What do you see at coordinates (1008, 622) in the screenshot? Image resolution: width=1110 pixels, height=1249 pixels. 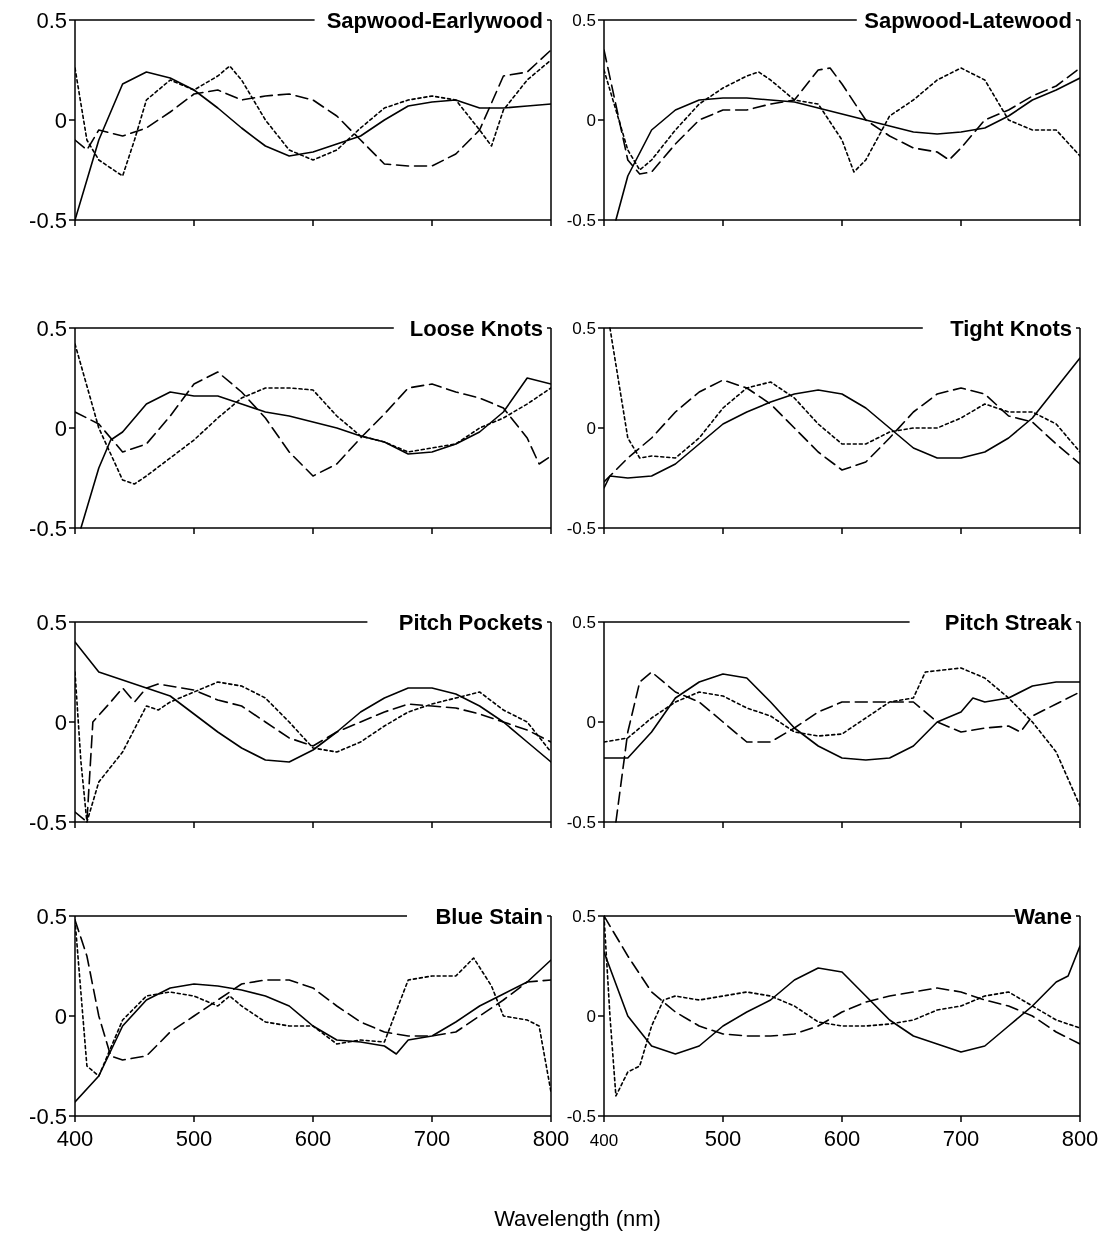 I see `chart-title: Pitch Streak` at bounding box center [1008, 622].